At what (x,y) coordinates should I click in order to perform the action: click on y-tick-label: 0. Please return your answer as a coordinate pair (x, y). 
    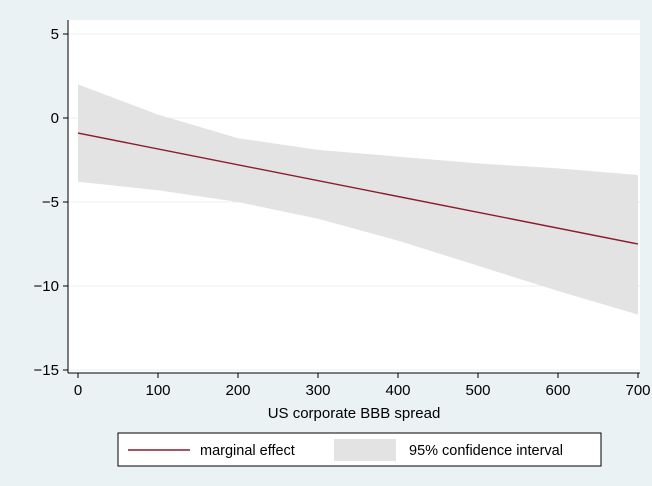
    Looking at the image, I should click on (55, 118).